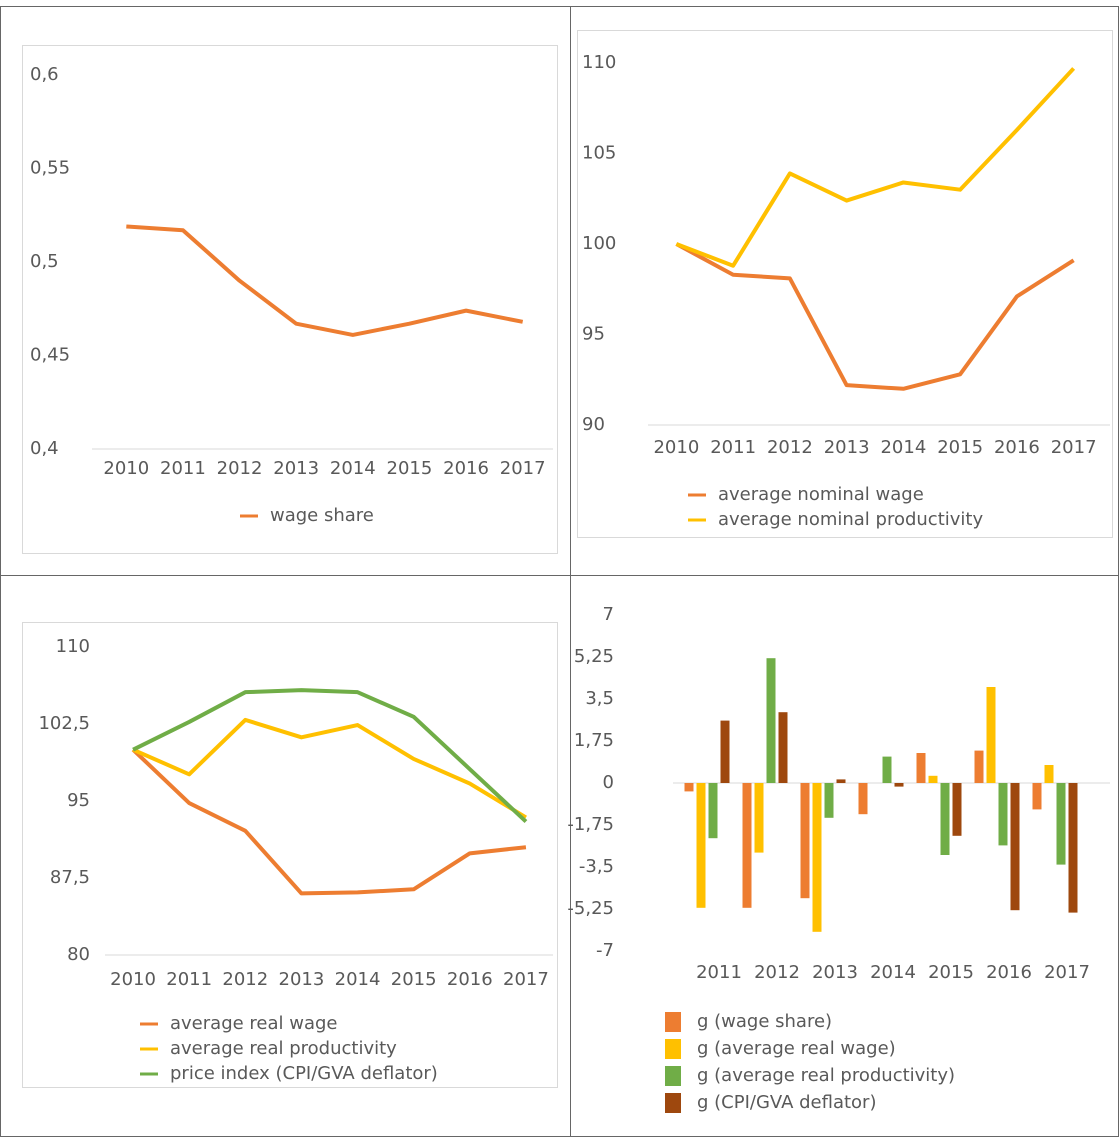 The width and height of the screenshot is (1120, 1141). Describe the element at coordinates (304, 1073) in the screenshot. I see `legend-label: price index (CPI/GVA deflator)` at that location.